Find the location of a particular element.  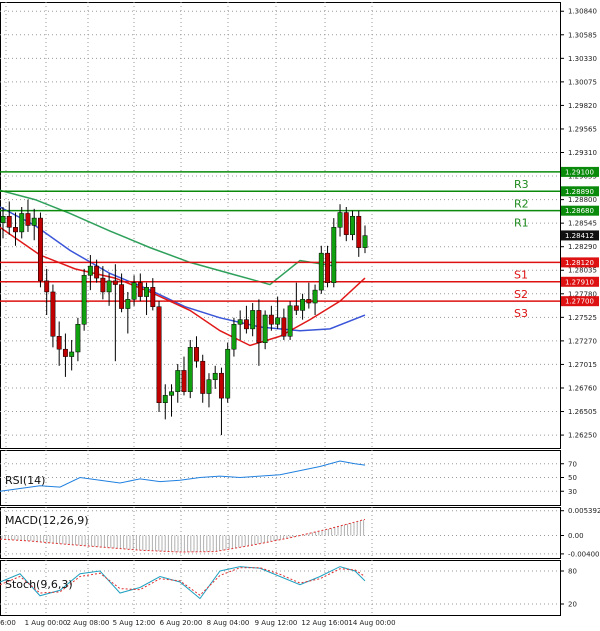

ma-slow-line is located at coordinates (168, 237).